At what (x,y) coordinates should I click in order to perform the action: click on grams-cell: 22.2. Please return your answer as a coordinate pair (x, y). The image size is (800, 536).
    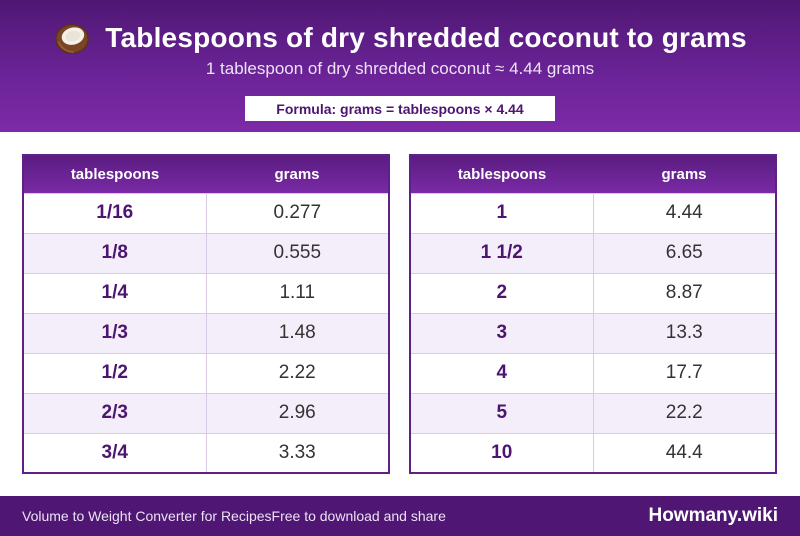
    Looking at the image, I should click on (684, 412).